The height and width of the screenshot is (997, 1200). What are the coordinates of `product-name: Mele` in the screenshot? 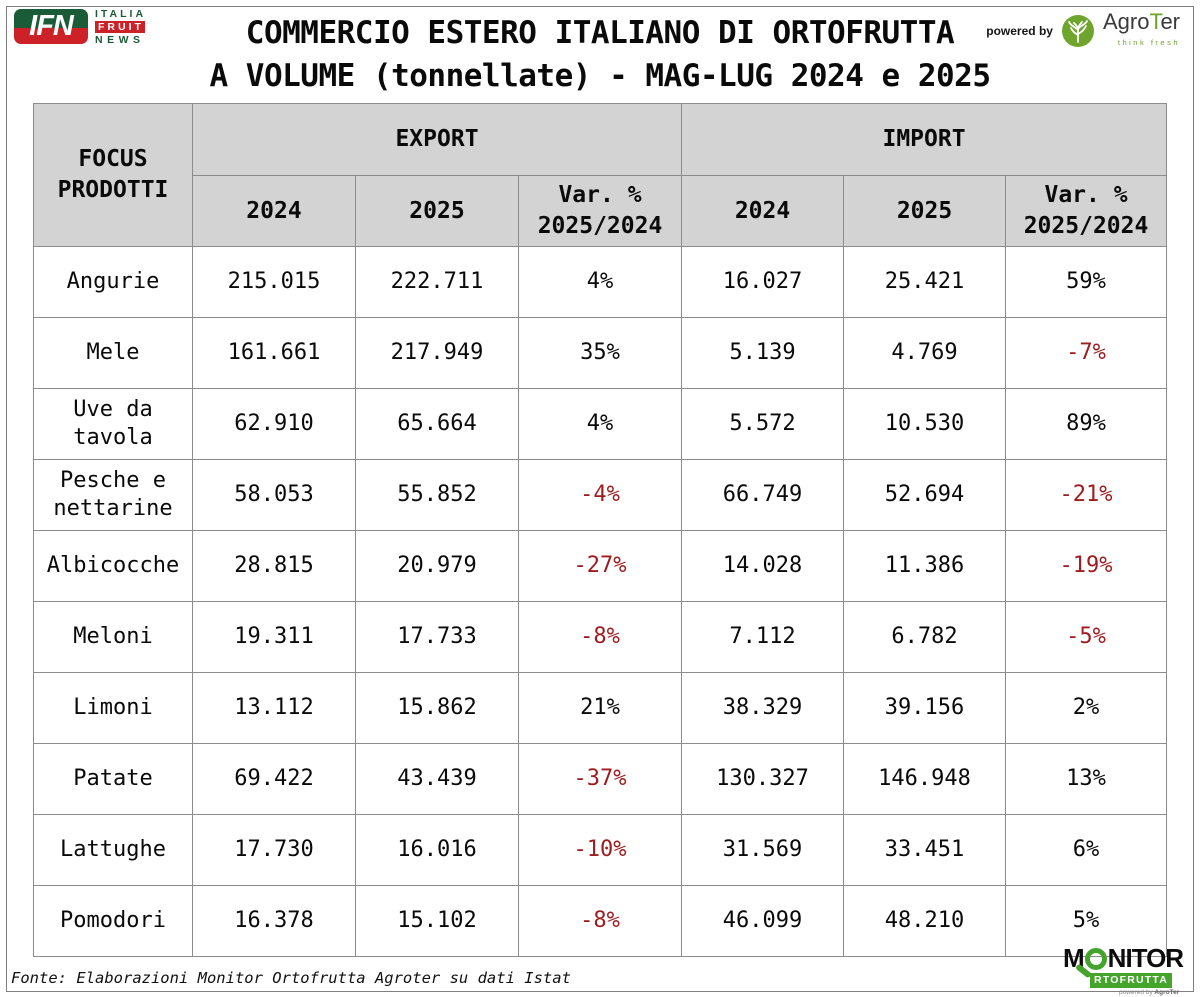 It's located at (113, 353).